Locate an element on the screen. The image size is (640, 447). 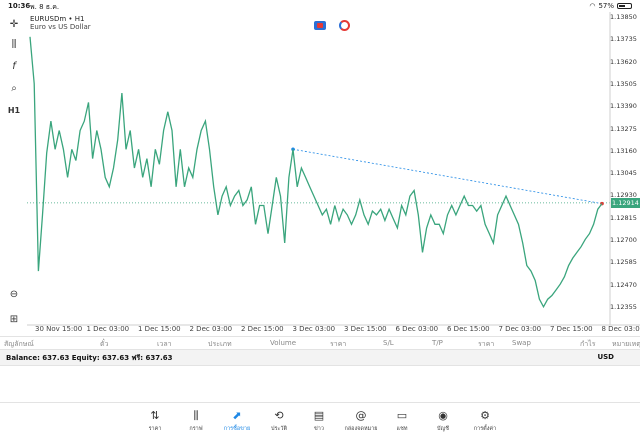
nav-item: ▭ แชท is located at coordinates (402, 421).